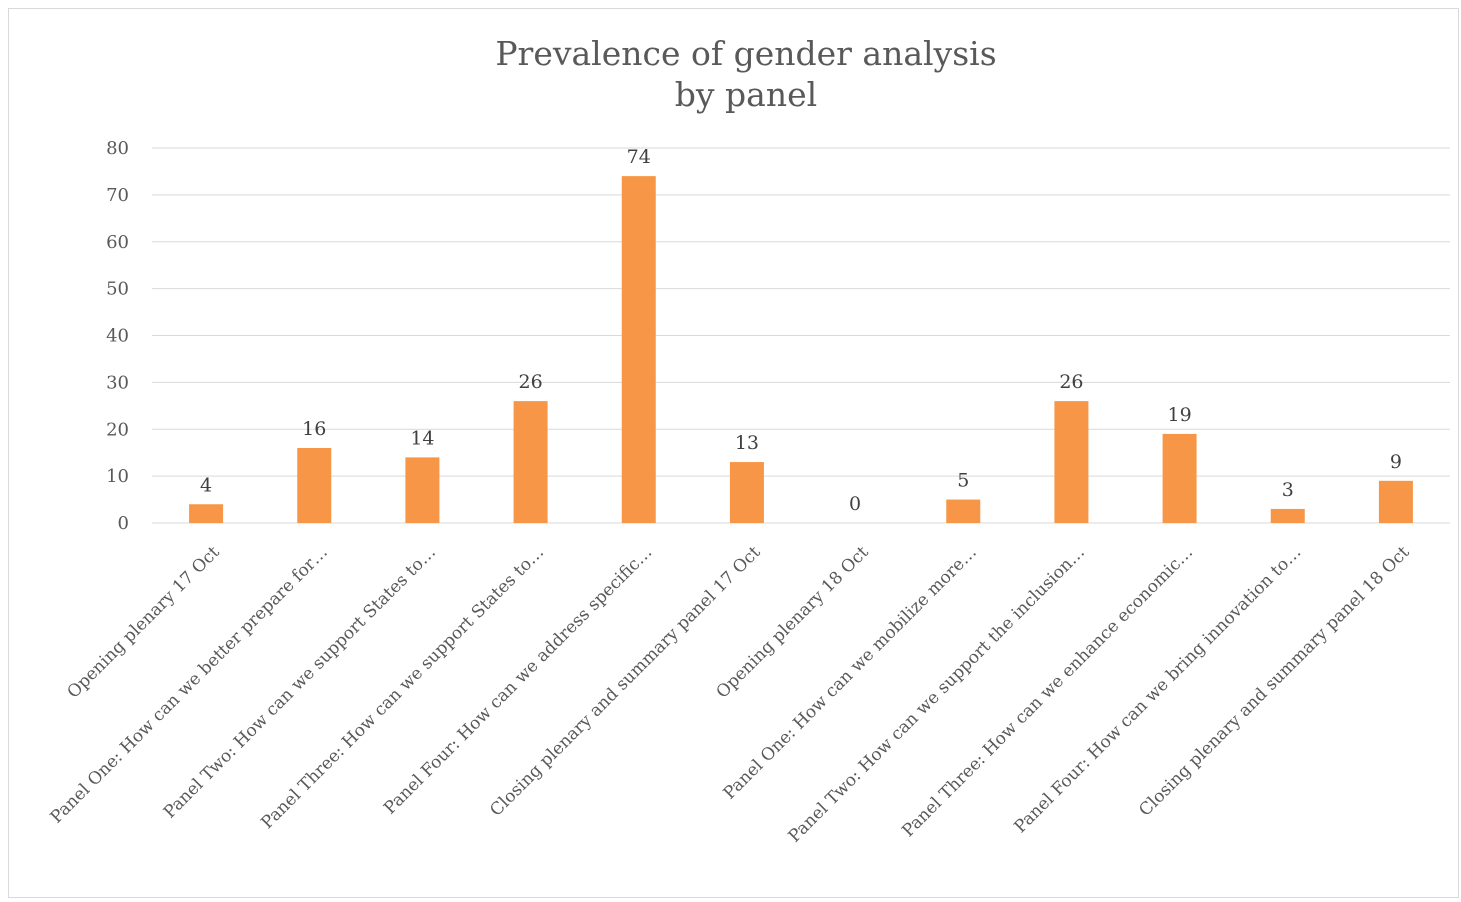 The width and height of the screenshot is (1461, 902). Describe the element at coordinates (314, 429) in the screenshot. I see `data-label: 16` at that location.